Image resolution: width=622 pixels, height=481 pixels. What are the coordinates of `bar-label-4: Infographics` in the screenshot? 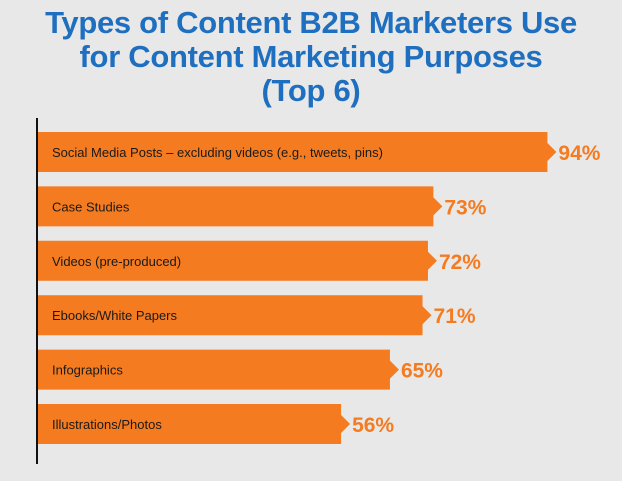 It's located at (87, 370).